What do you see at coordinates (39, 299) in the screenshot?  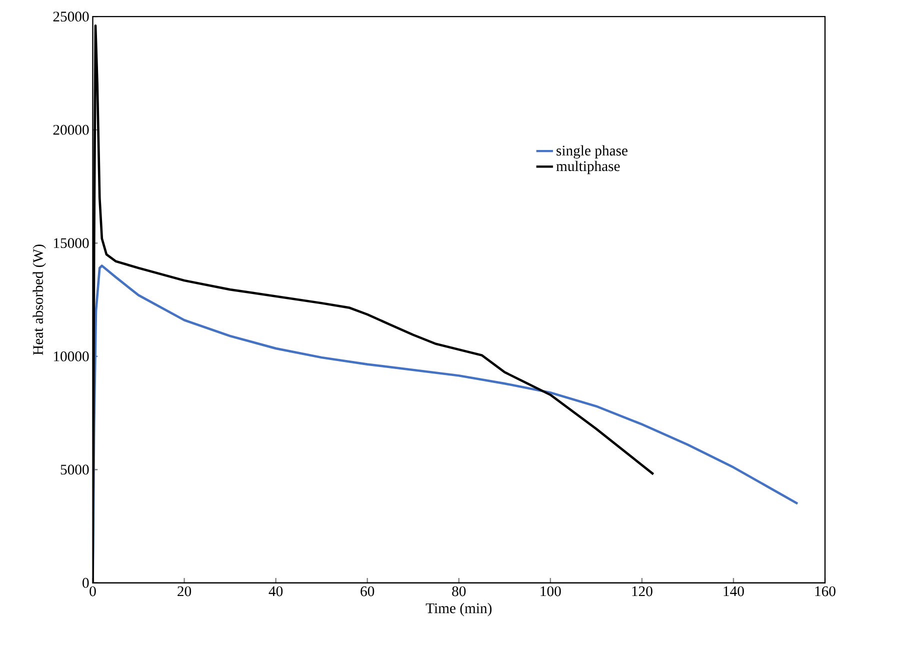 I see `y-axis-title: Heat absorbed (W)` at bounding box center [39, 299].